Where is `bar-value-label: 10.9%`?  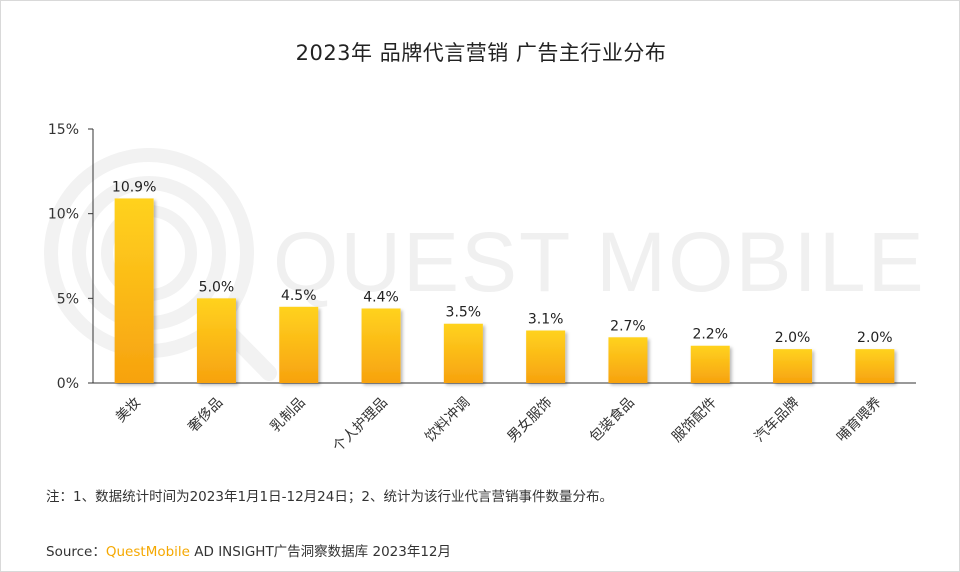
bar-value-label: 10.9% is located at coordinates (134, 187).